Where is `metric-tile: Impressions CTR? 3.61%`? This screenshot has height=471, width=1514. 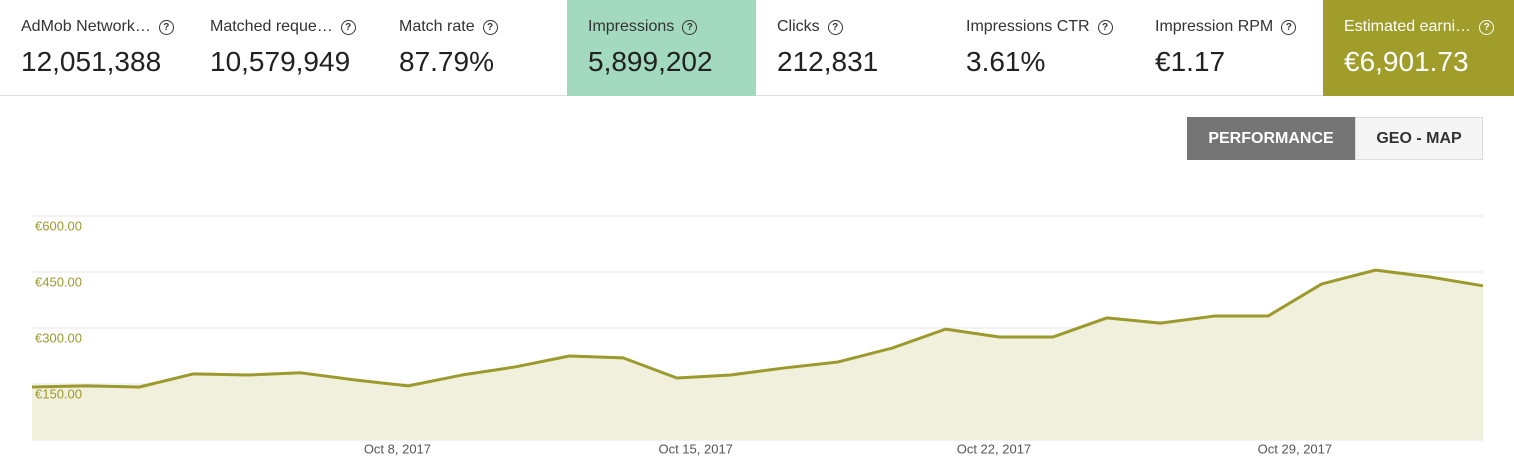 metric-tile: Impressions CTR? 3.61% is located at coordinates (1039, 48).